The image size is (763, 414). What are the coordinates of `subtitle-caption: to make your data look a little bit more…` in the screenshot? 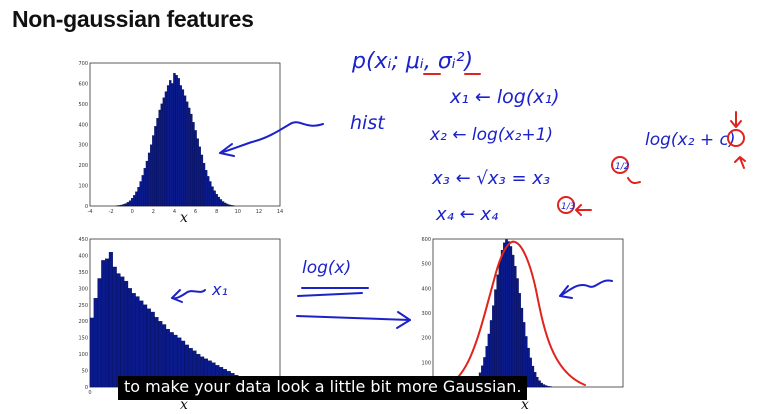 It's located at (322, 388).